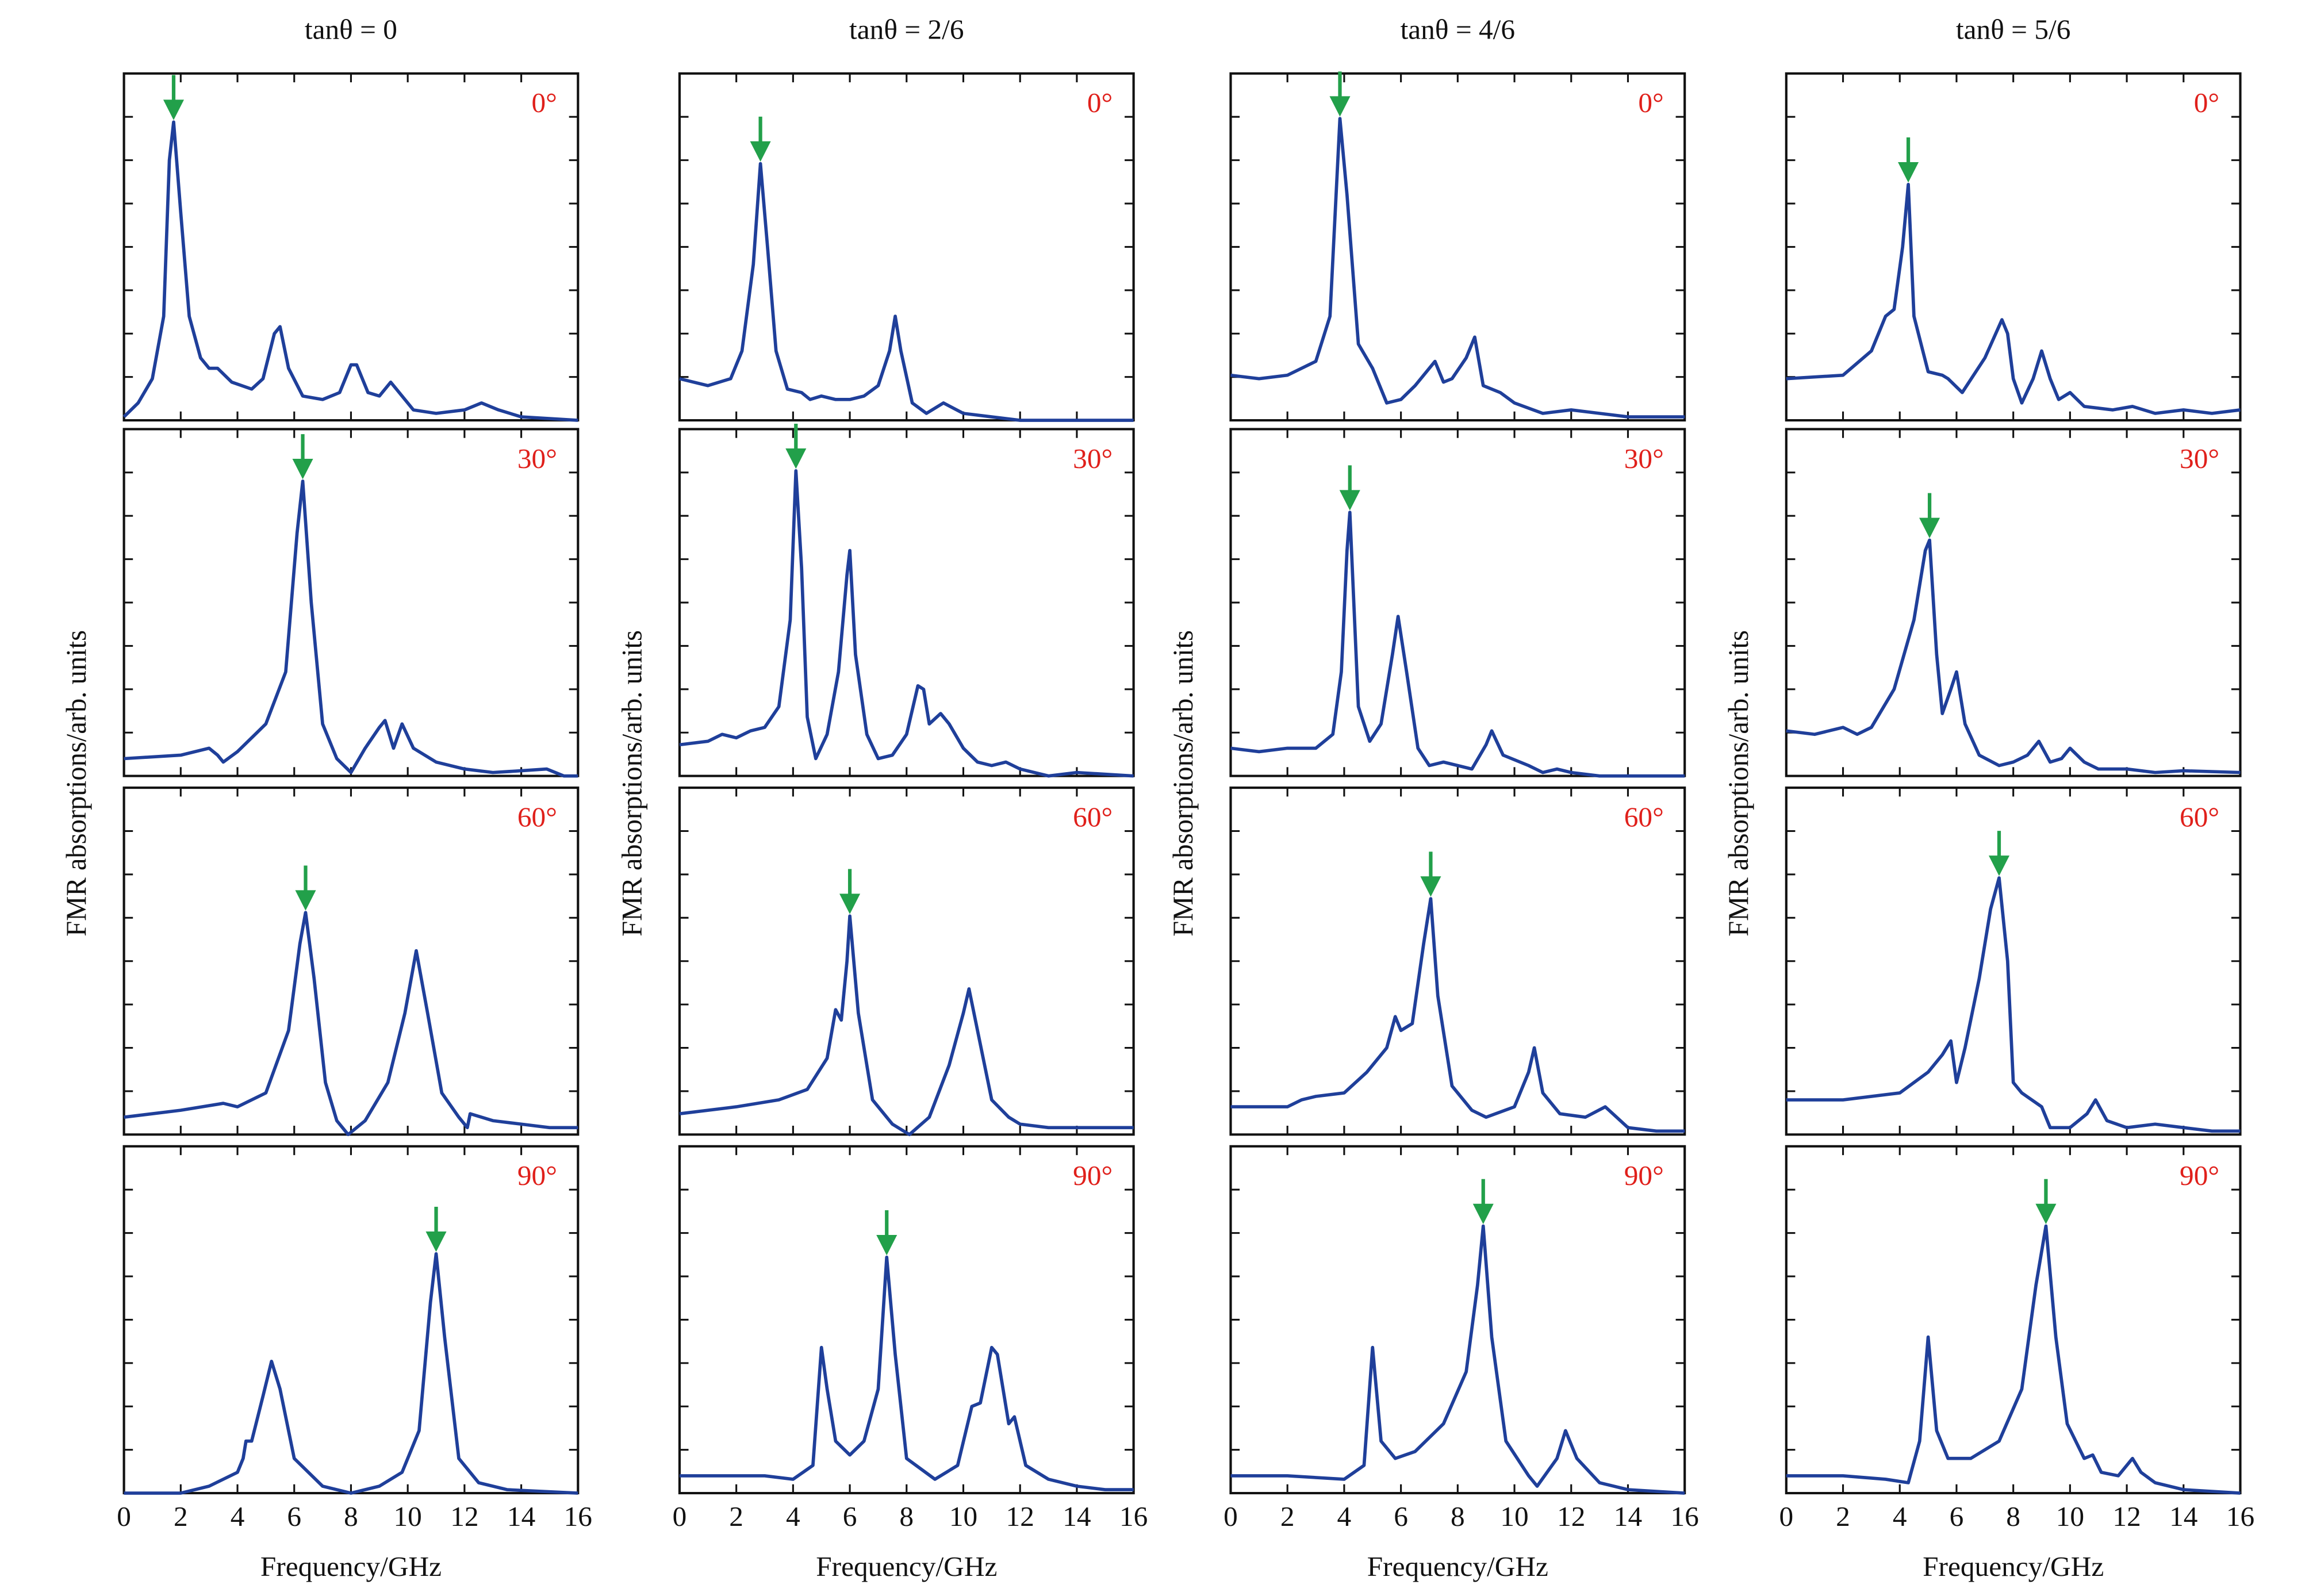 The height and width of the screenshot is (1596, 2309). Describe the element at coordinates (2013, 29) in the screenshot. I see `column-title: tanθ = 5/6` at that location.